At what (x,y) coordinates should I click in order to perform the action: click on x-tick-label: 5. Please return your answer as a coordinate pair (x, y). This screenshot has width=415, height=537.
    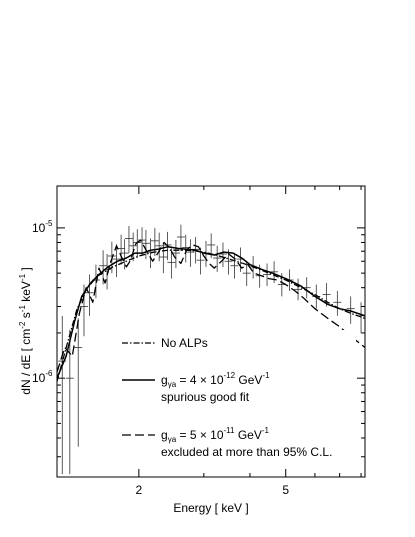
    Looking at the image, I should click on (285, 490).